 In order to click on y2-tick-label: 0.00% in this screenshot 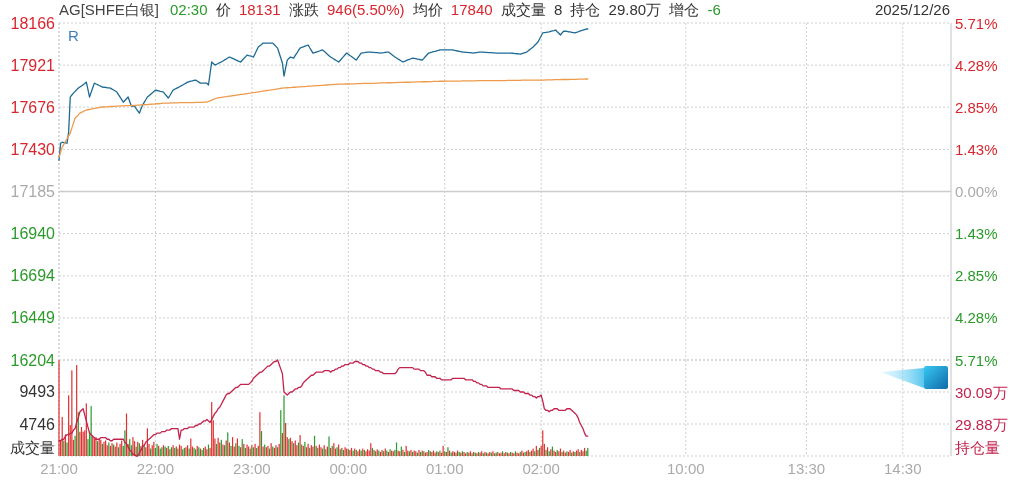, I will do `click(976, 191)`.